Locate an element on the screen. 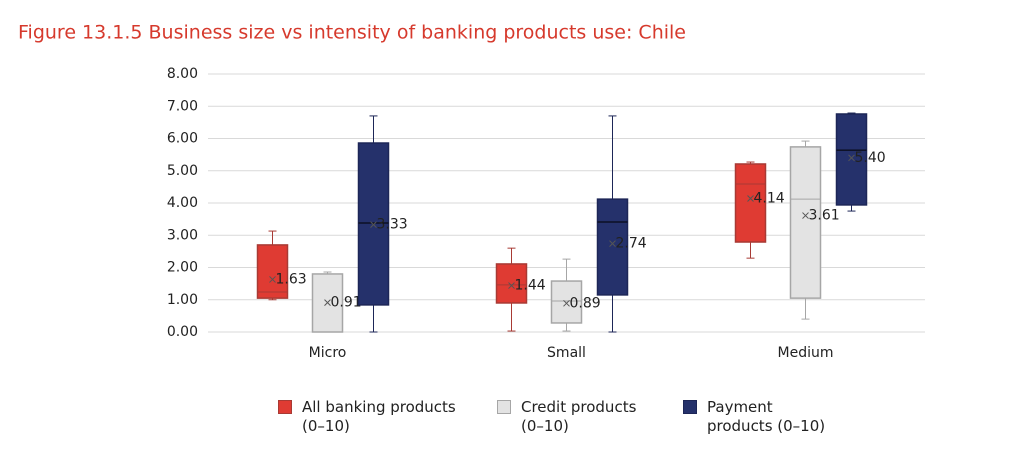 The image size is (1024, 458). mean-label: 1.63 is located at coordinates (291, 279).